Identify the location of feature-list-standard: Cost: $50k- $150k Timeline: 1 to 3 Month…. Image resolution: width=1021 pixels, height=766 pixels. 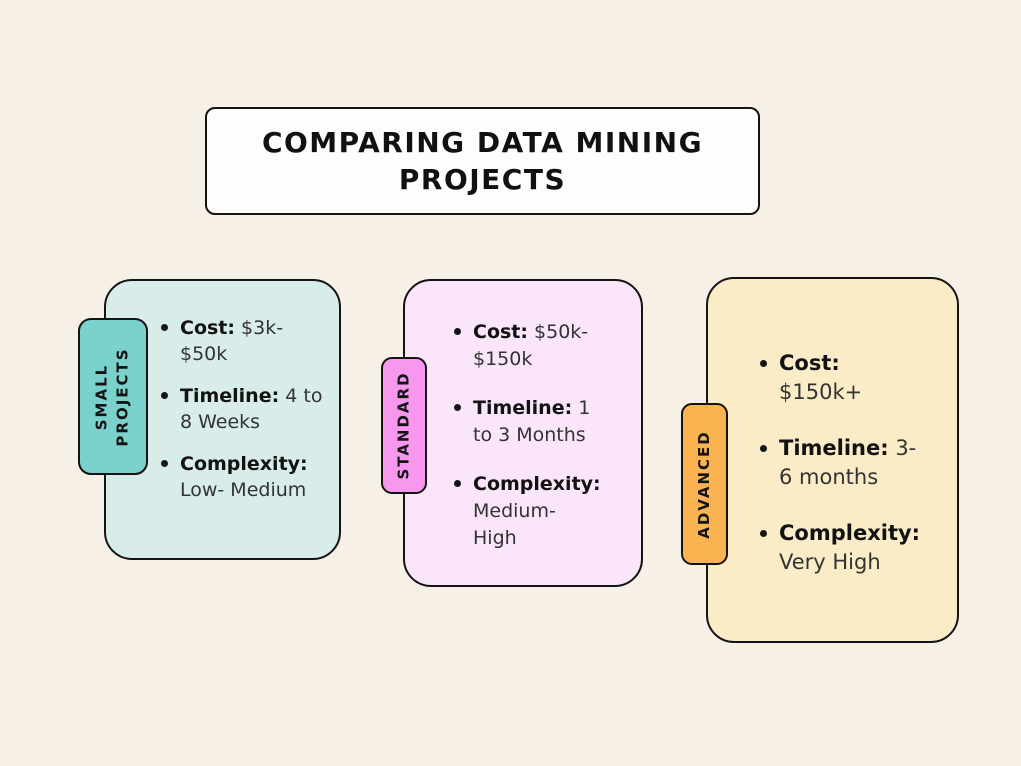
(523, 416).